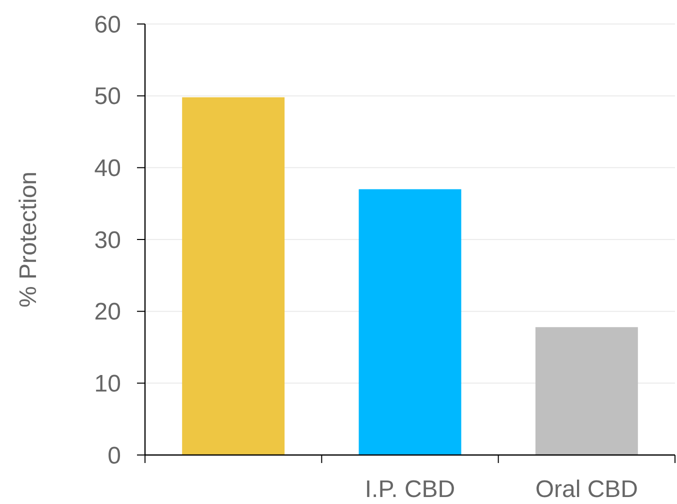 The height and width of the screenshot is (504, 677). What do you see at coordinates (107, 384) in the screenshot?
I see `y-tick-label: 10` at bounding box center [107, 384].